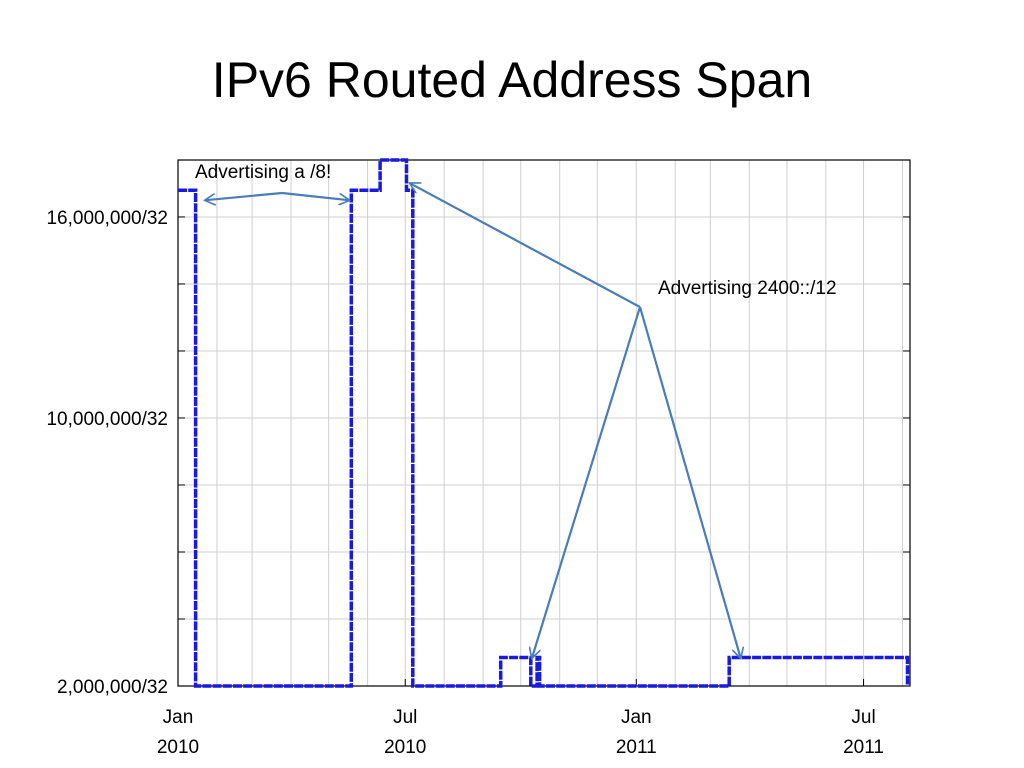 The image size is (1024, 768). Describe the element at coordinates (107, 419) in the screenshot. I see `y-tick-label: 10,000,000/32` at that location.